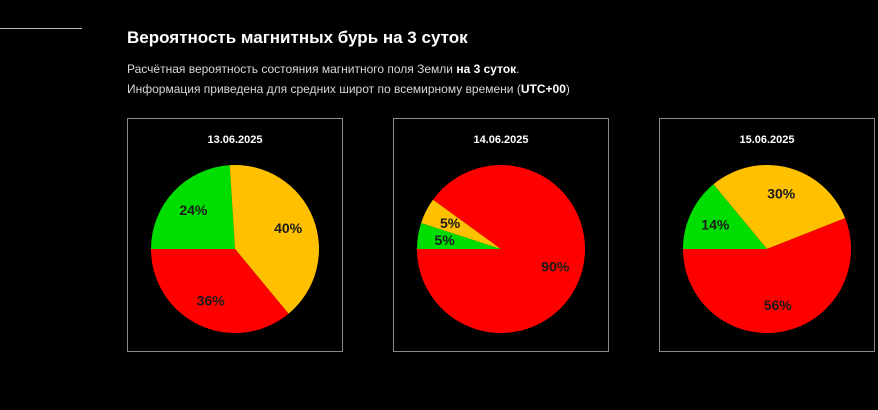  I want to click on divider, so click(41, 28).